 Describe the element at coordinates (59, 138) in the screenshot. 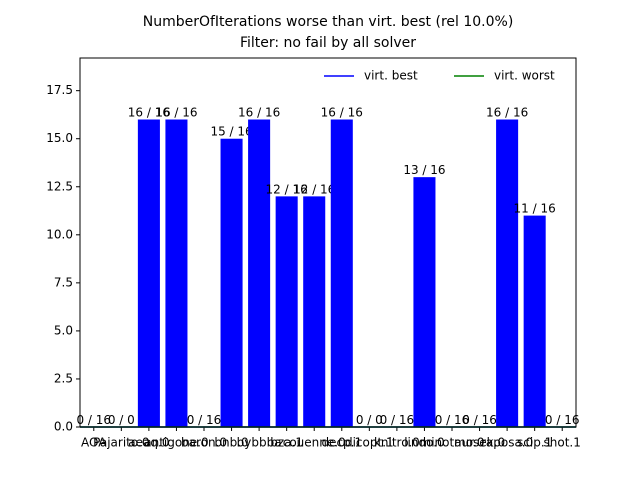

I see `y-tick-label: 15.0` at that location.